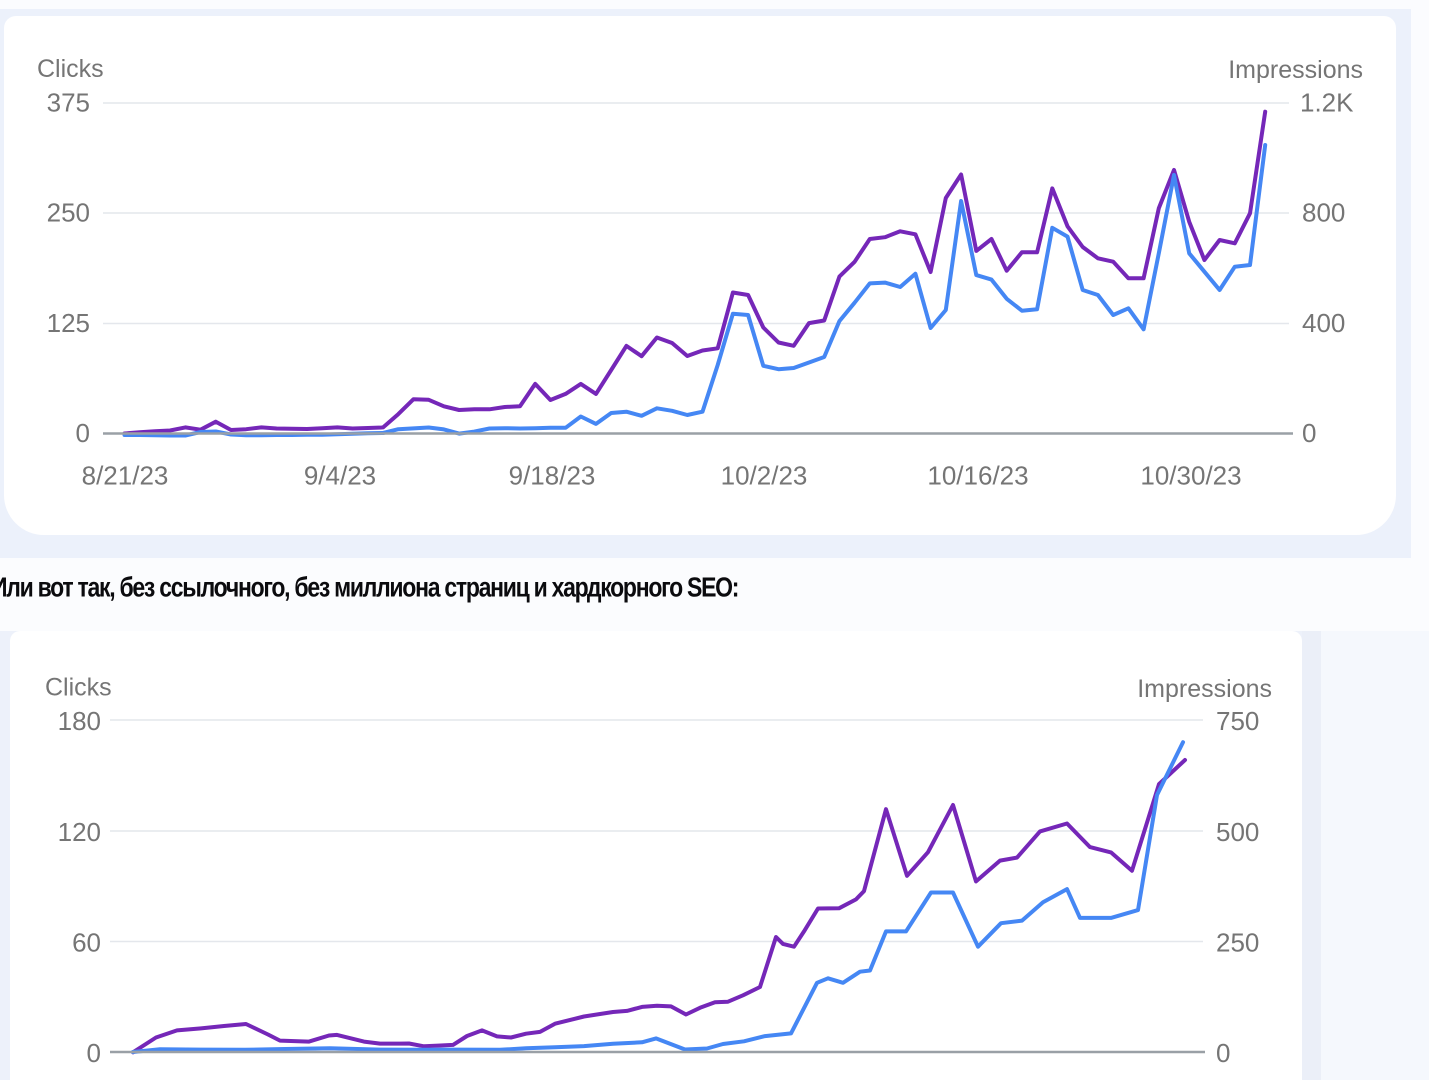 The height and width of the screenshot is (1080, 1429). What do you see at coordinates (1327, 103) in the screenshot?
I see `svg-text: 1.2K` at bounding box center [1327, 103].